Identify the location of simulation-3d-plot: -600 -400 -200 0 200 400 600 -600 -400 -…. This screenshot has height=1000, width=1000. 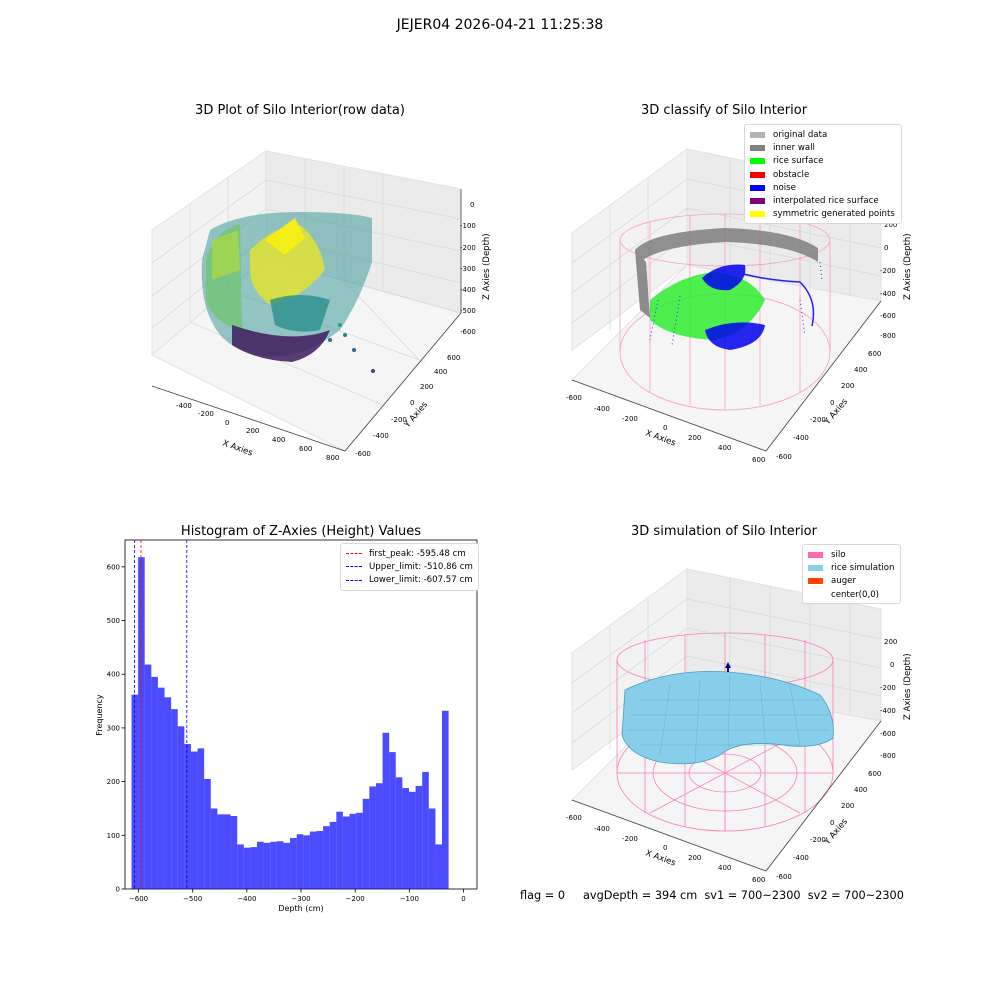
(739, 726).